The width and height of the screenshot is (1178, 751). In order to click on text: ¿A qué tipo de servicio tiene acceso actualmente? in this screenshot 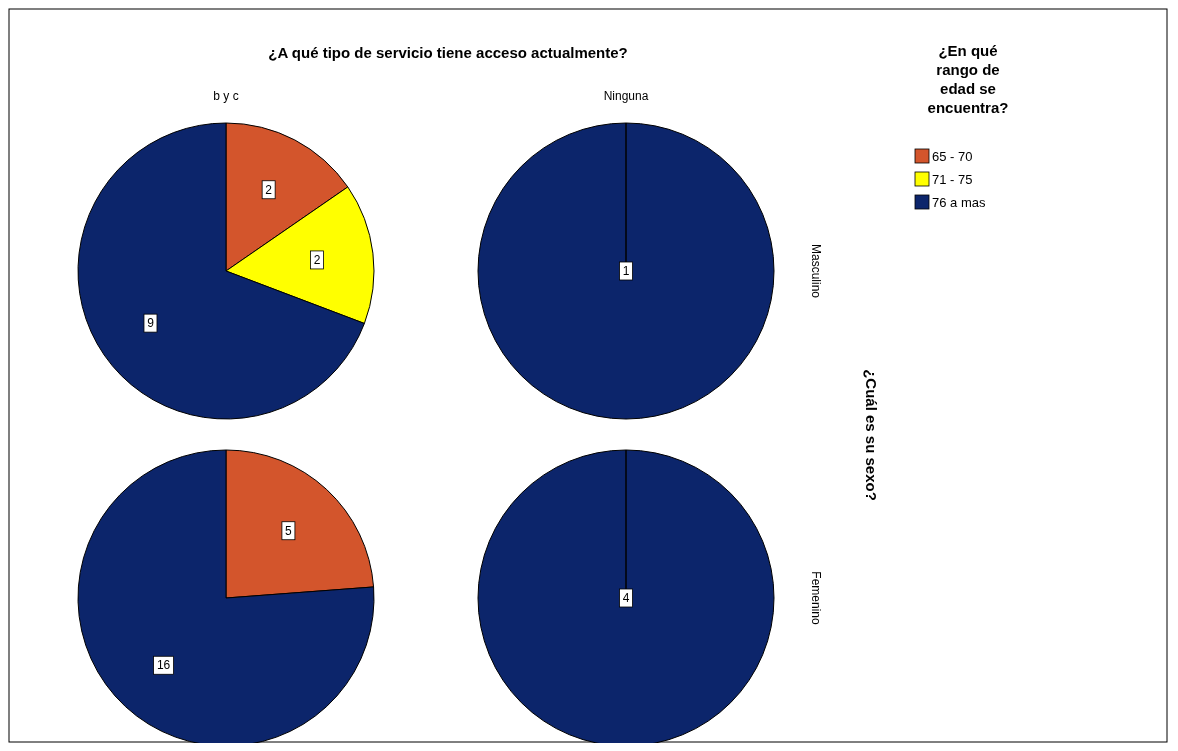, I will do `click(448, 52)`.